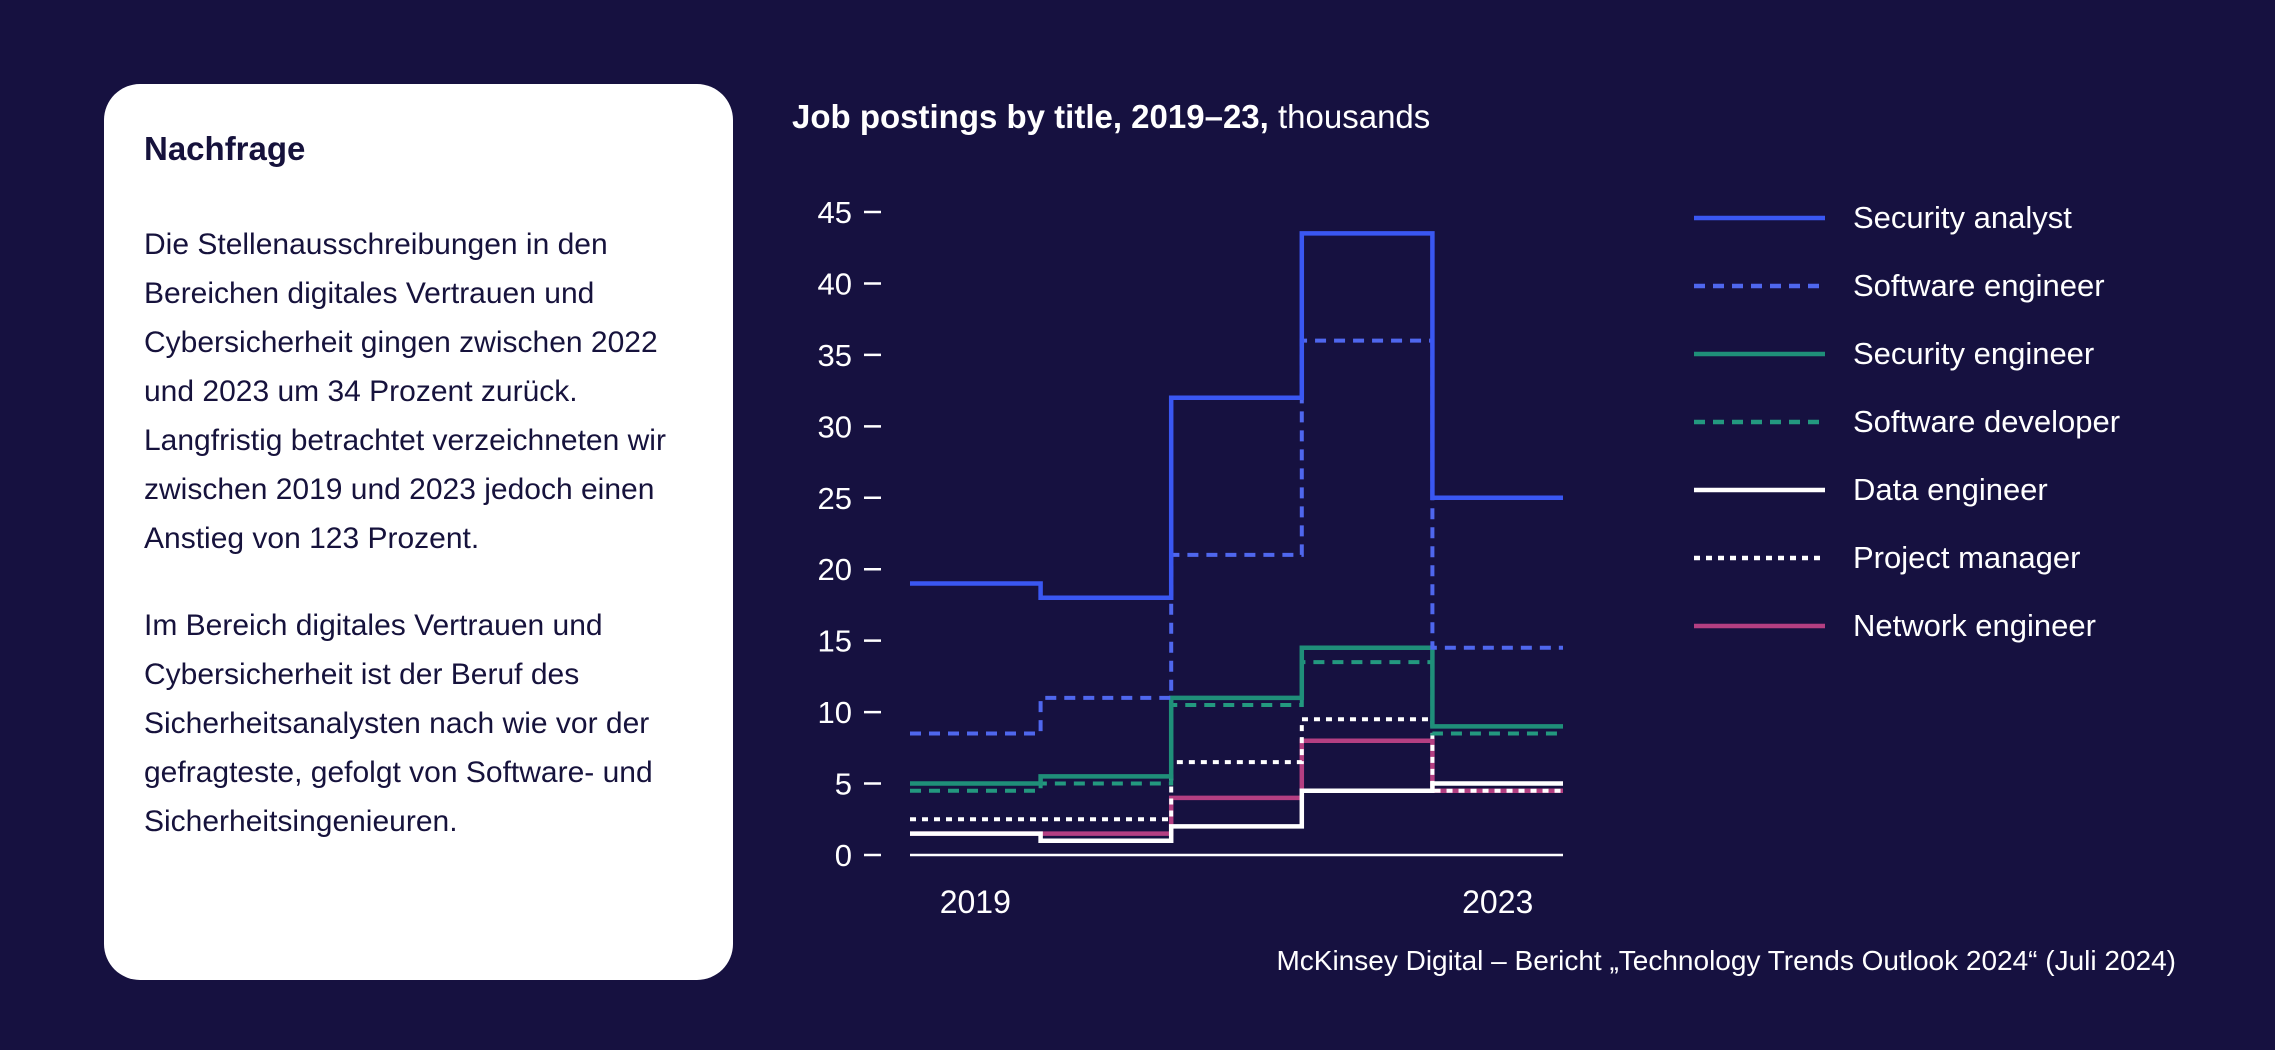 Image resolution: width=2275 pixels, height=1050 pixels. I want to click on legend-line-sample-data-engineer, so click(1759, 490).